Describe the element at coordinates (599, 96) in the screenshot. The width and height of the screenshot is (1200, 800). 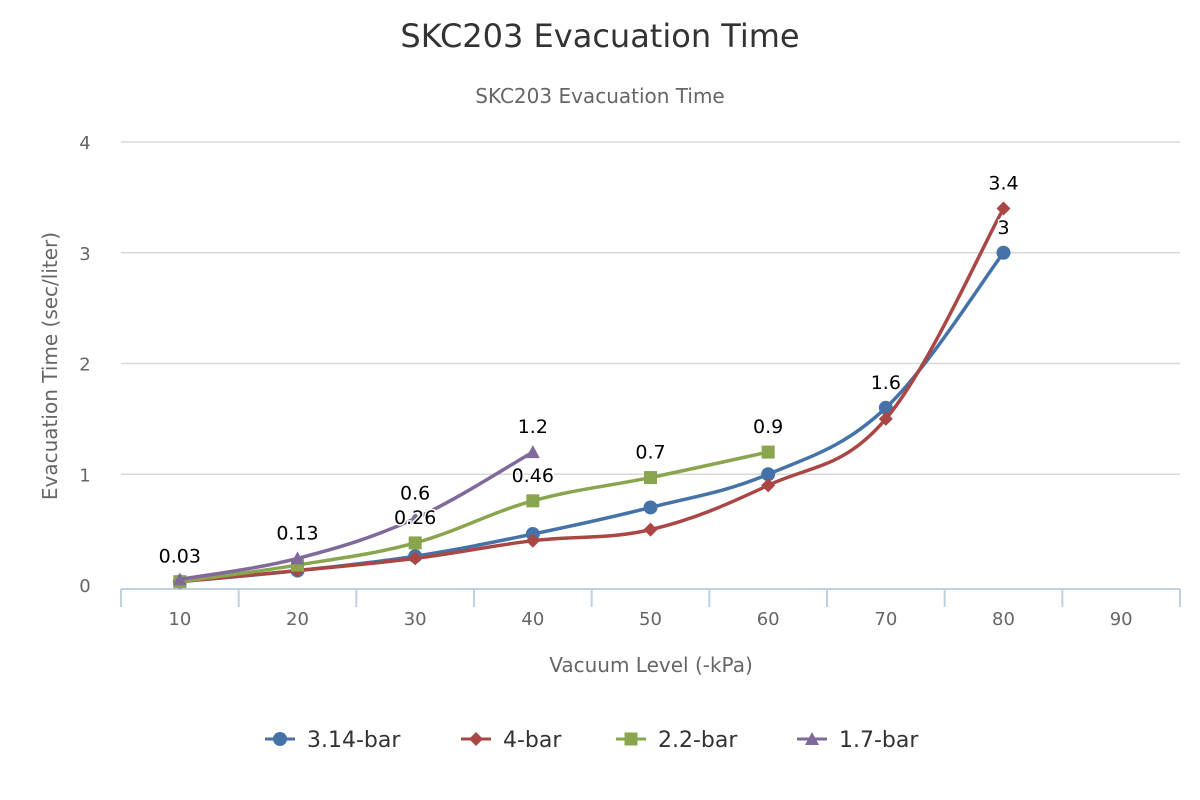
I see `chart-subtitle: SKC203 Evacuation Time` at that location.